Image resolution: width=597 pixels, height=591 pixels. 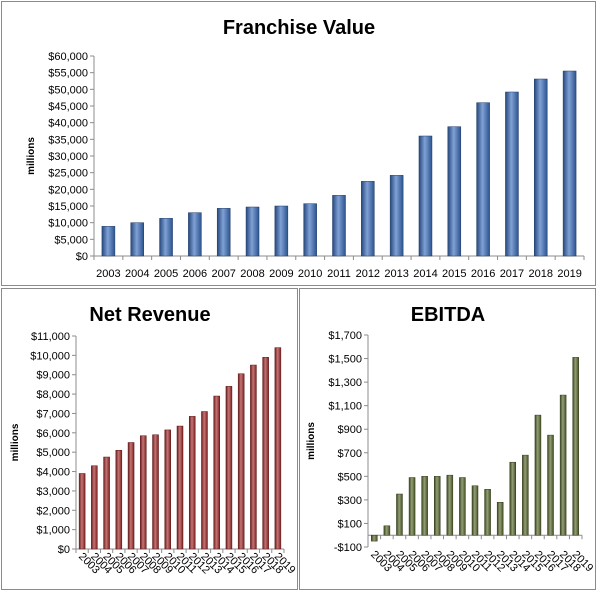 I want to click on y-tick-label: $1,100, so click(x=345, y=407).